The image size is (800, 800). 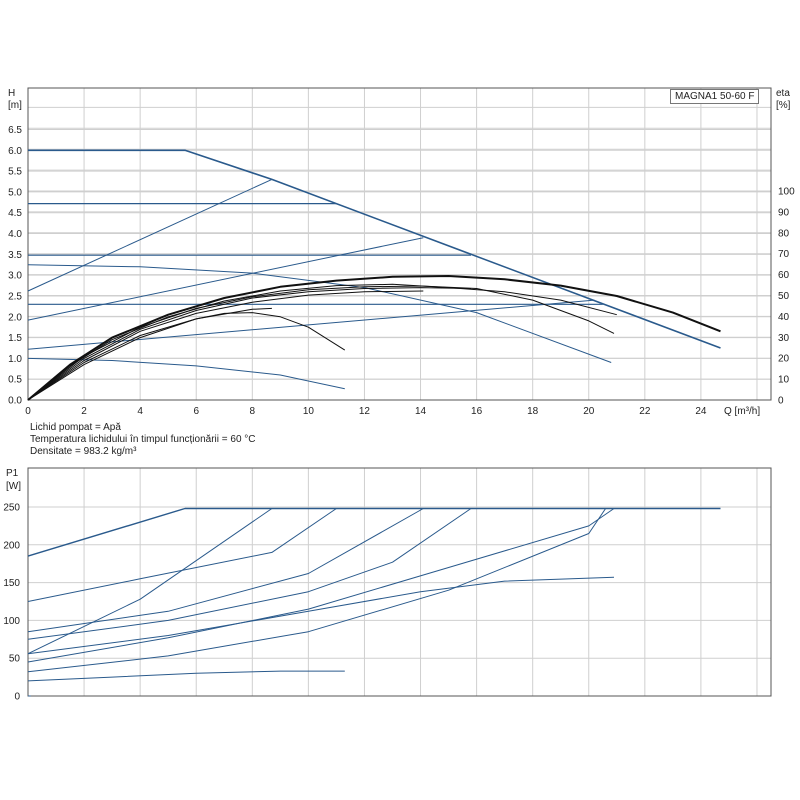 I want to click on head-y-tick-label: 1.0, so click(x=15, y=359).